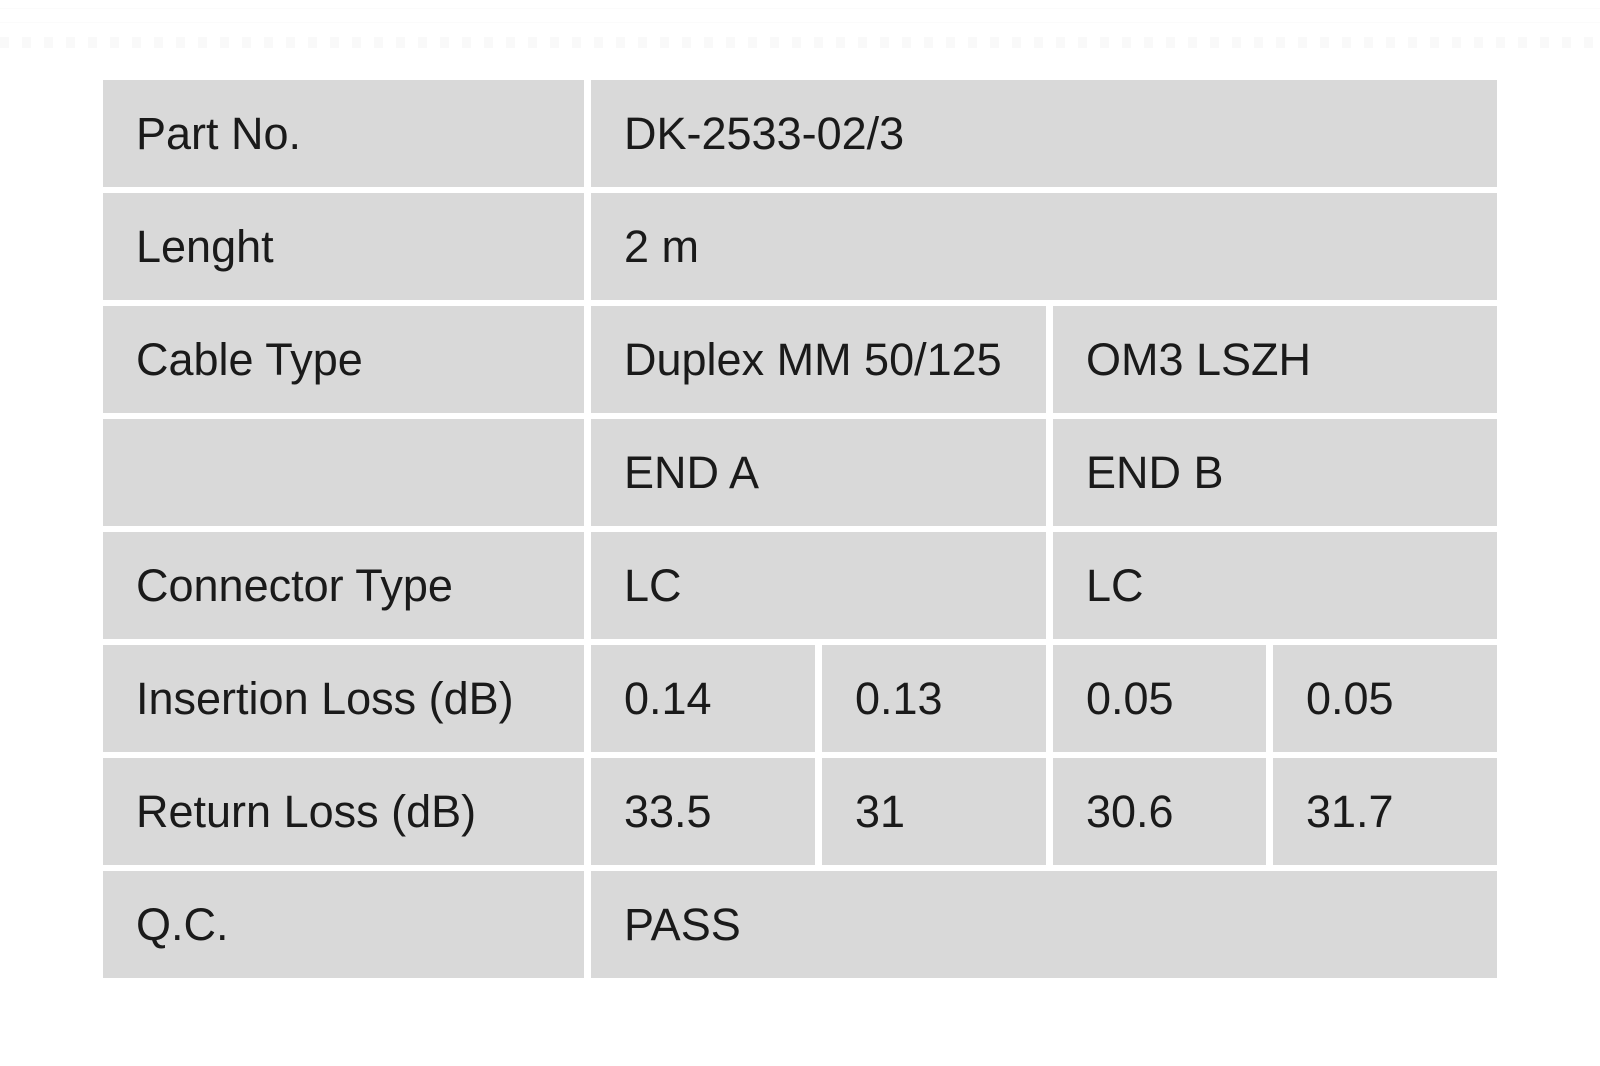 The width and height of the screenshot is (1600, 1066). What do you see at coordinates (818, 585) in the screenshot?
I see `connector-type-end-a: LC` at bounding box center [818, 585].